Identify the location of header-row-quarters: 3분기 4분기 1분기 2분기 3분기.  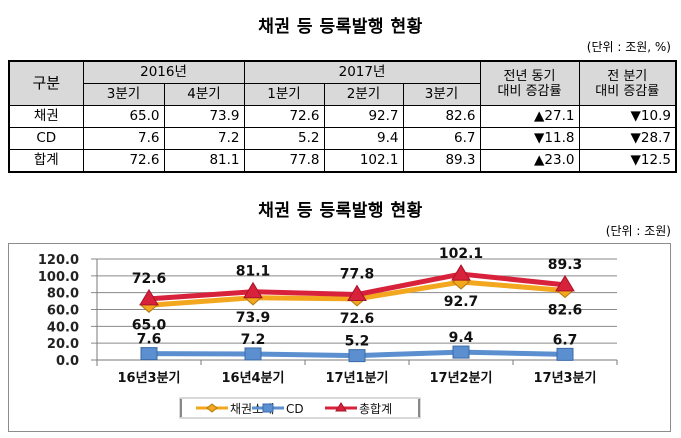
(342, 94).